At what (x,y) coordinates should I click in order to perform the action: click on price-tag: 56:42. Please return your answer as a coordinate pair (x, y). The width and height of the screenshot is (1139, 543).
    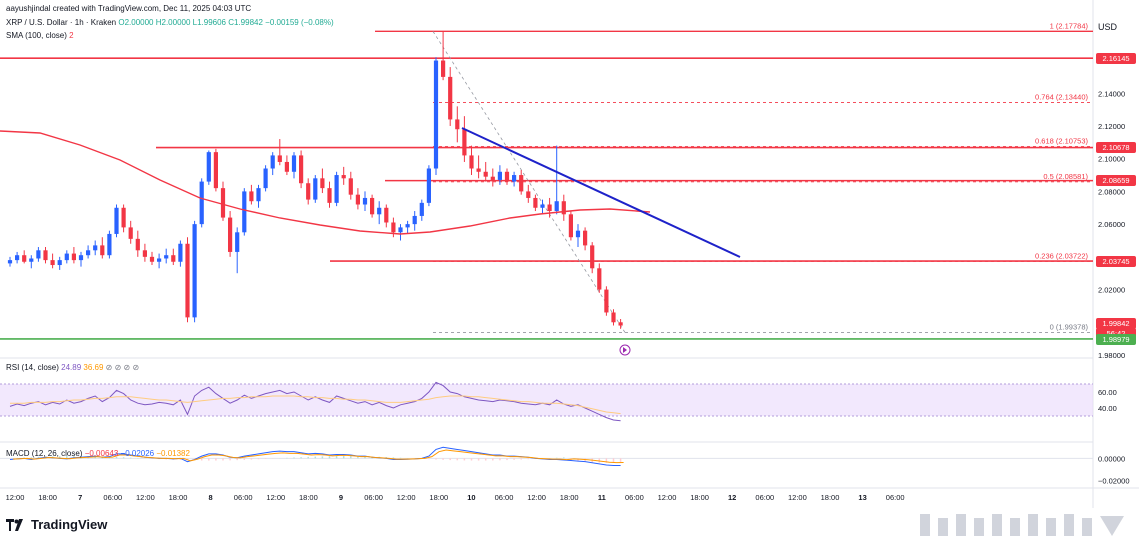
    Looking at the image, I should click on (1116, 334).